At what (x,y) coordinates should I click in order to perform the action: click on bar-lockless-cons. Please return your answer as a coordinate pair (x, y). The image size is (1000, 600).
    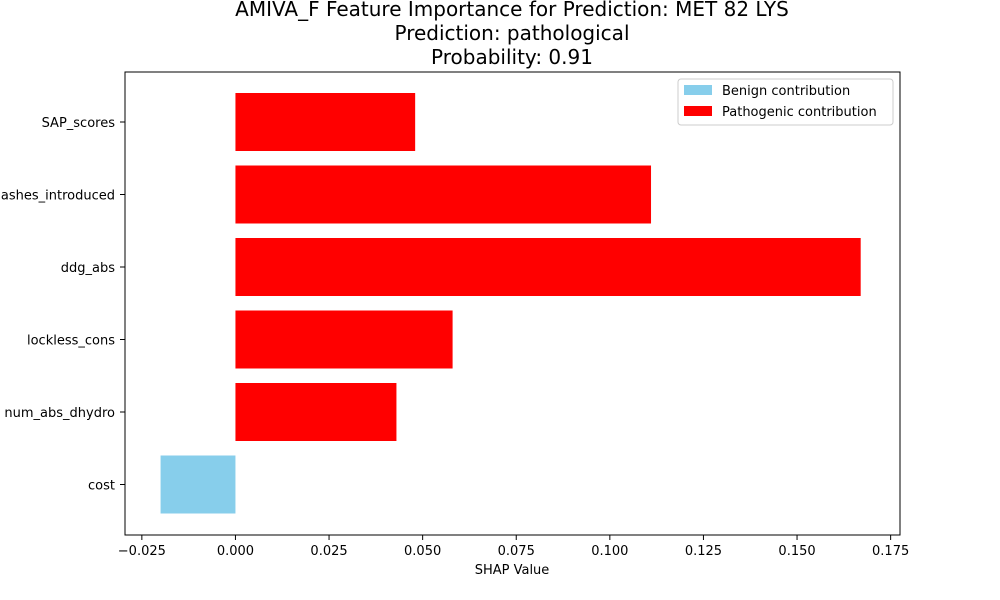
    Looking at the image, I should click on (344, 339).